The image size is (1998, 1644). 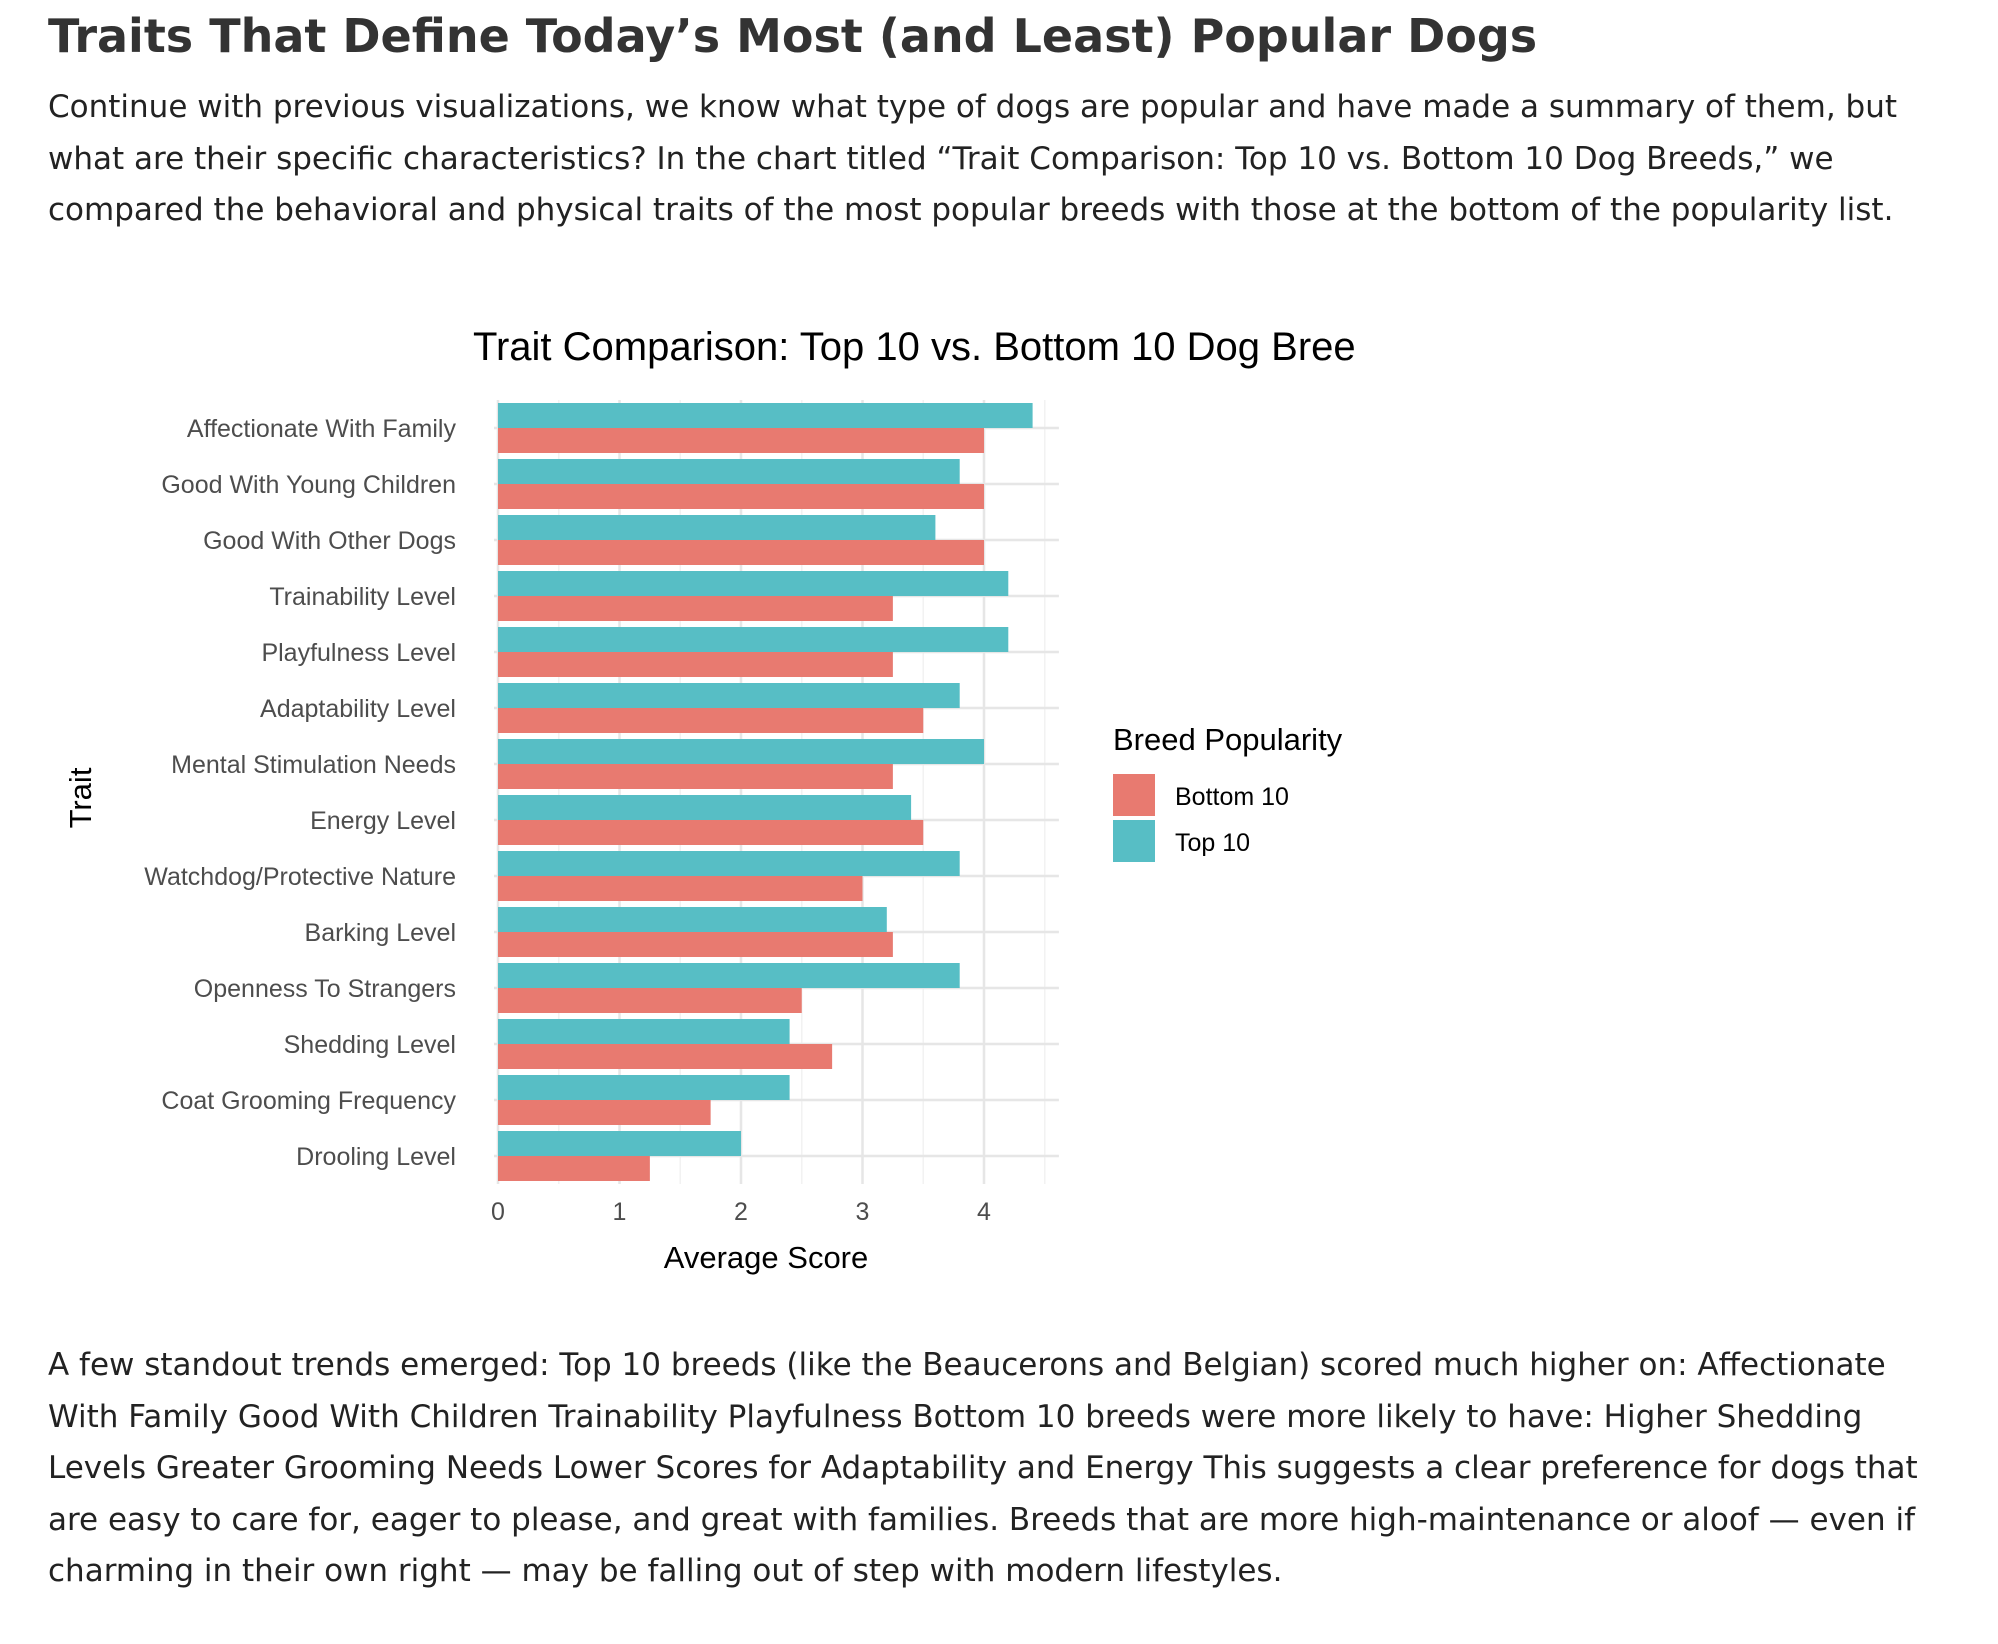 I want to click on y-axis-title: Trait, so click(x=80, y=797).